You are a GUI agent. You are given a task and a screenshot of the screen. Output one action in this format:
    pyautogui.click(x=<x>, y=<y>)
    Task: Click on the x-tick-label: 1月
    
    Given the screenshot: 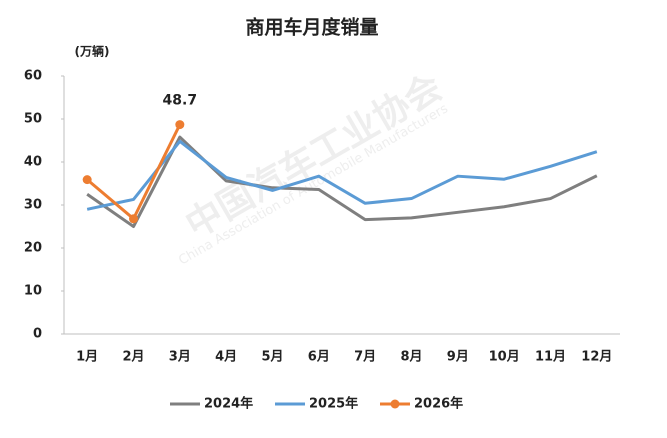 What is the action you would take?
    pyautogui.click(x=87, y=357)
    